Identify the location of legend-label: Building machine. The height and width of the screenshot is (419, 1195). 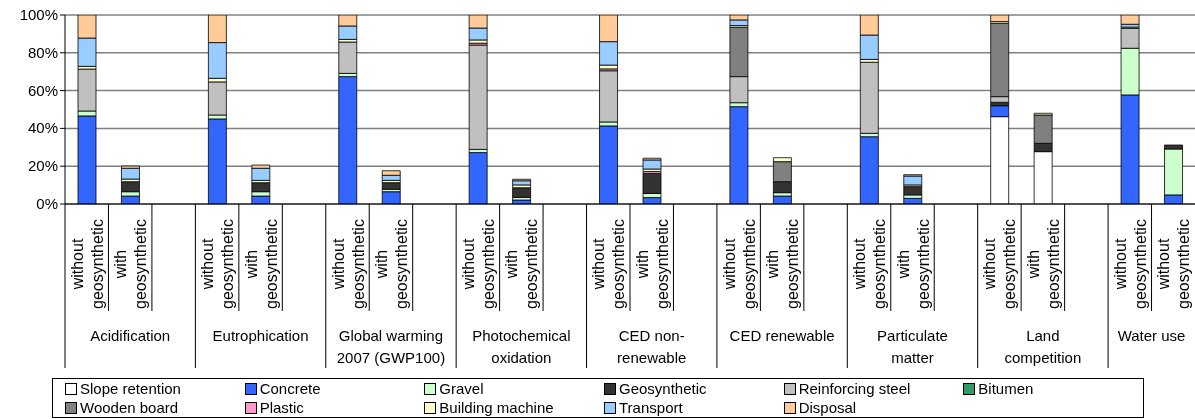
(496, 407).